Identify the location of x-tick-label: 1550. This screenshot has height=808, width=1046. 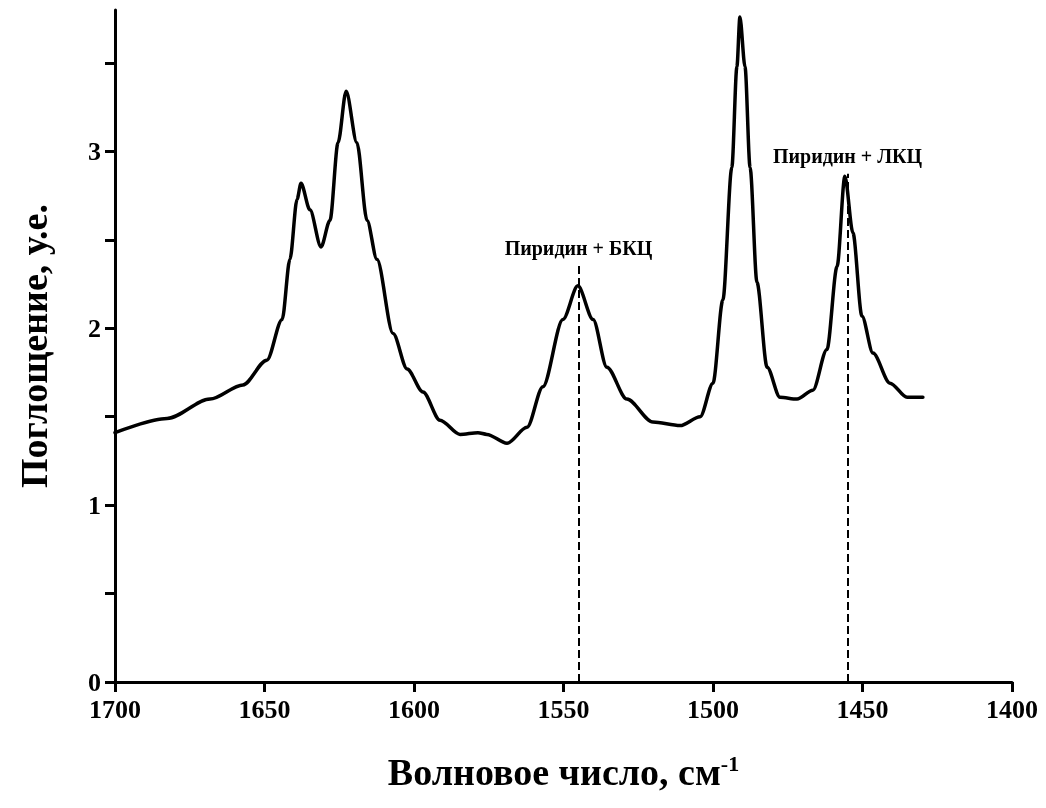
(563, 709).